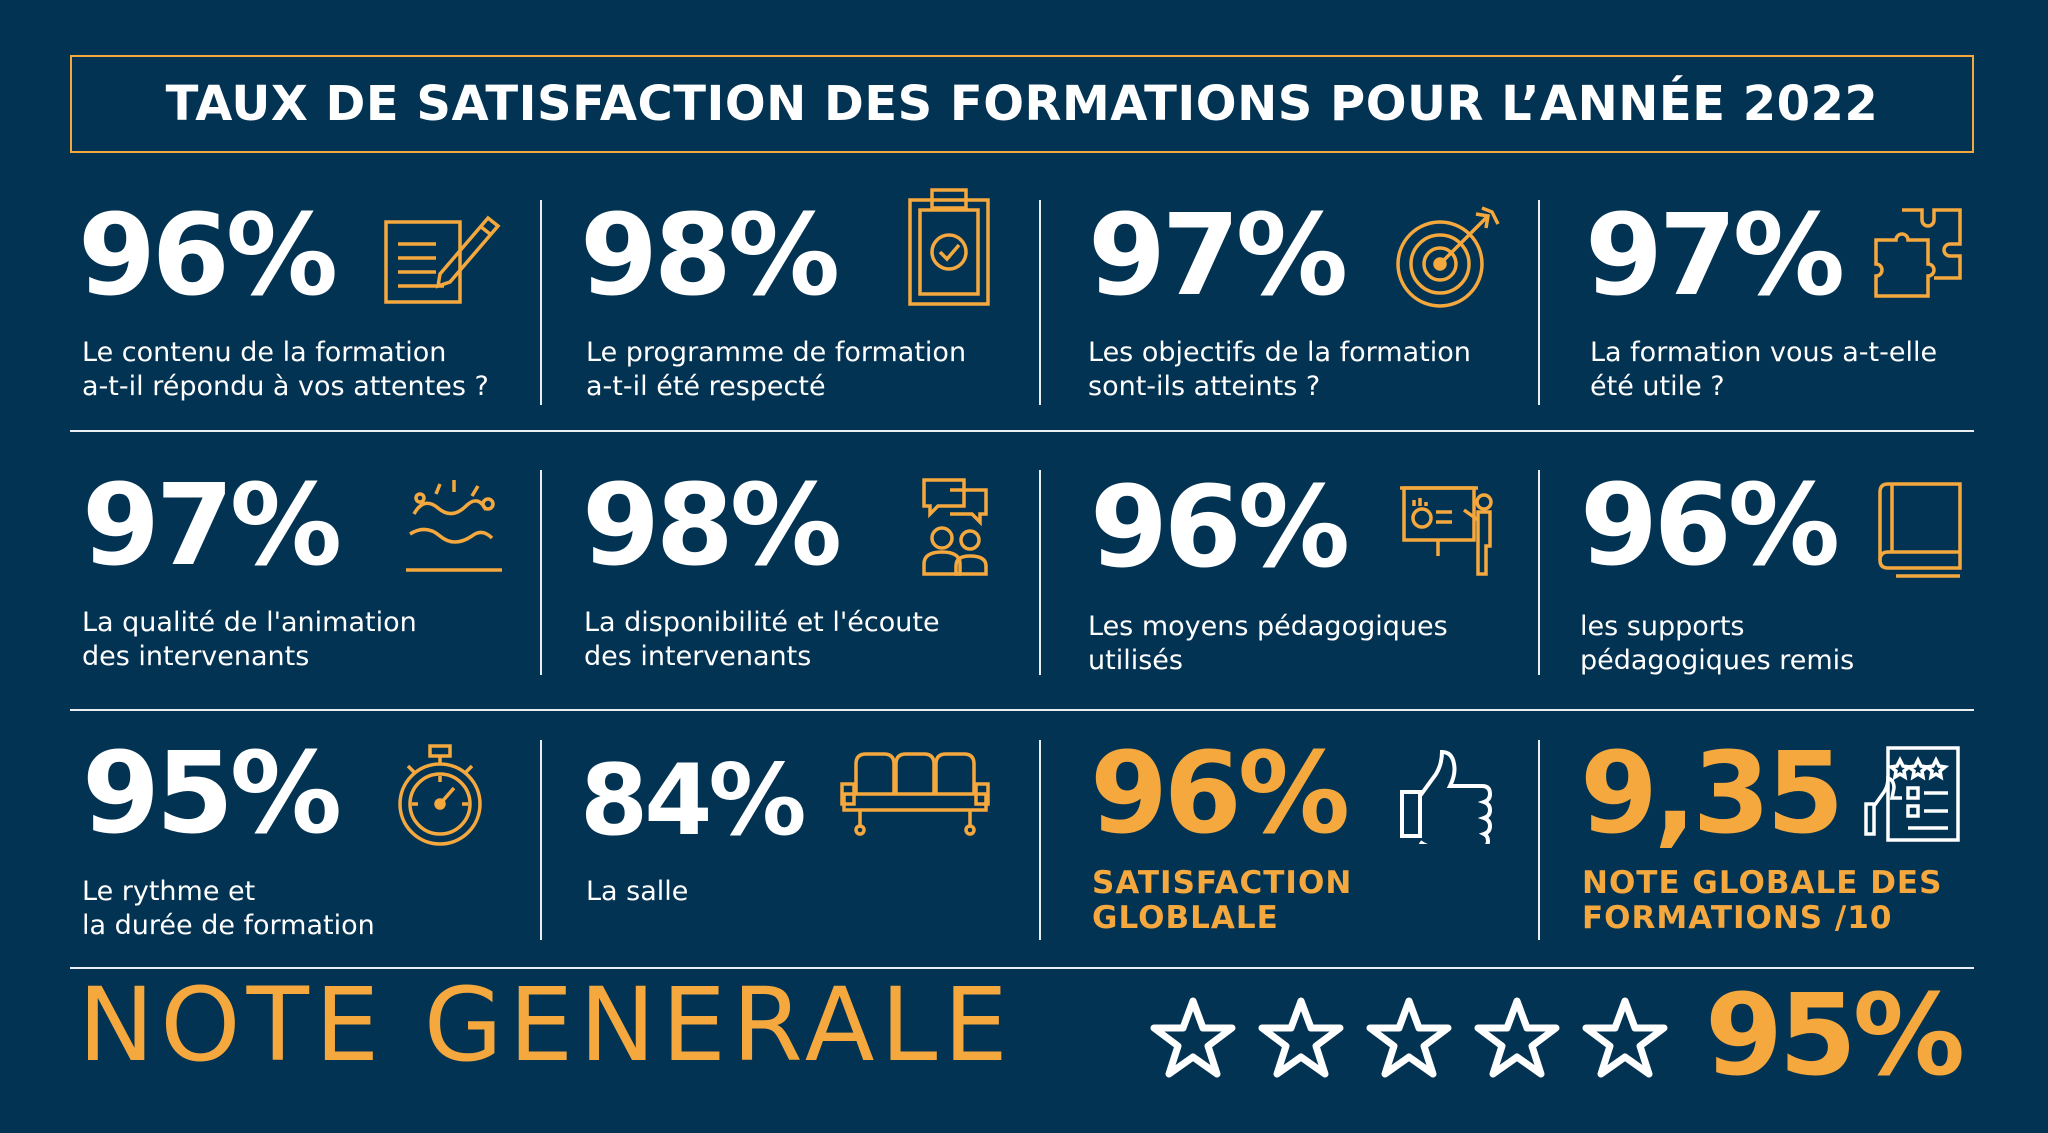 This screenshot has width=2048, height=1133. Describe the element at coordinates (1268, 626) in the screenshot. I see `stat-desc-line1: Les moyens pédagogiques` at that location.